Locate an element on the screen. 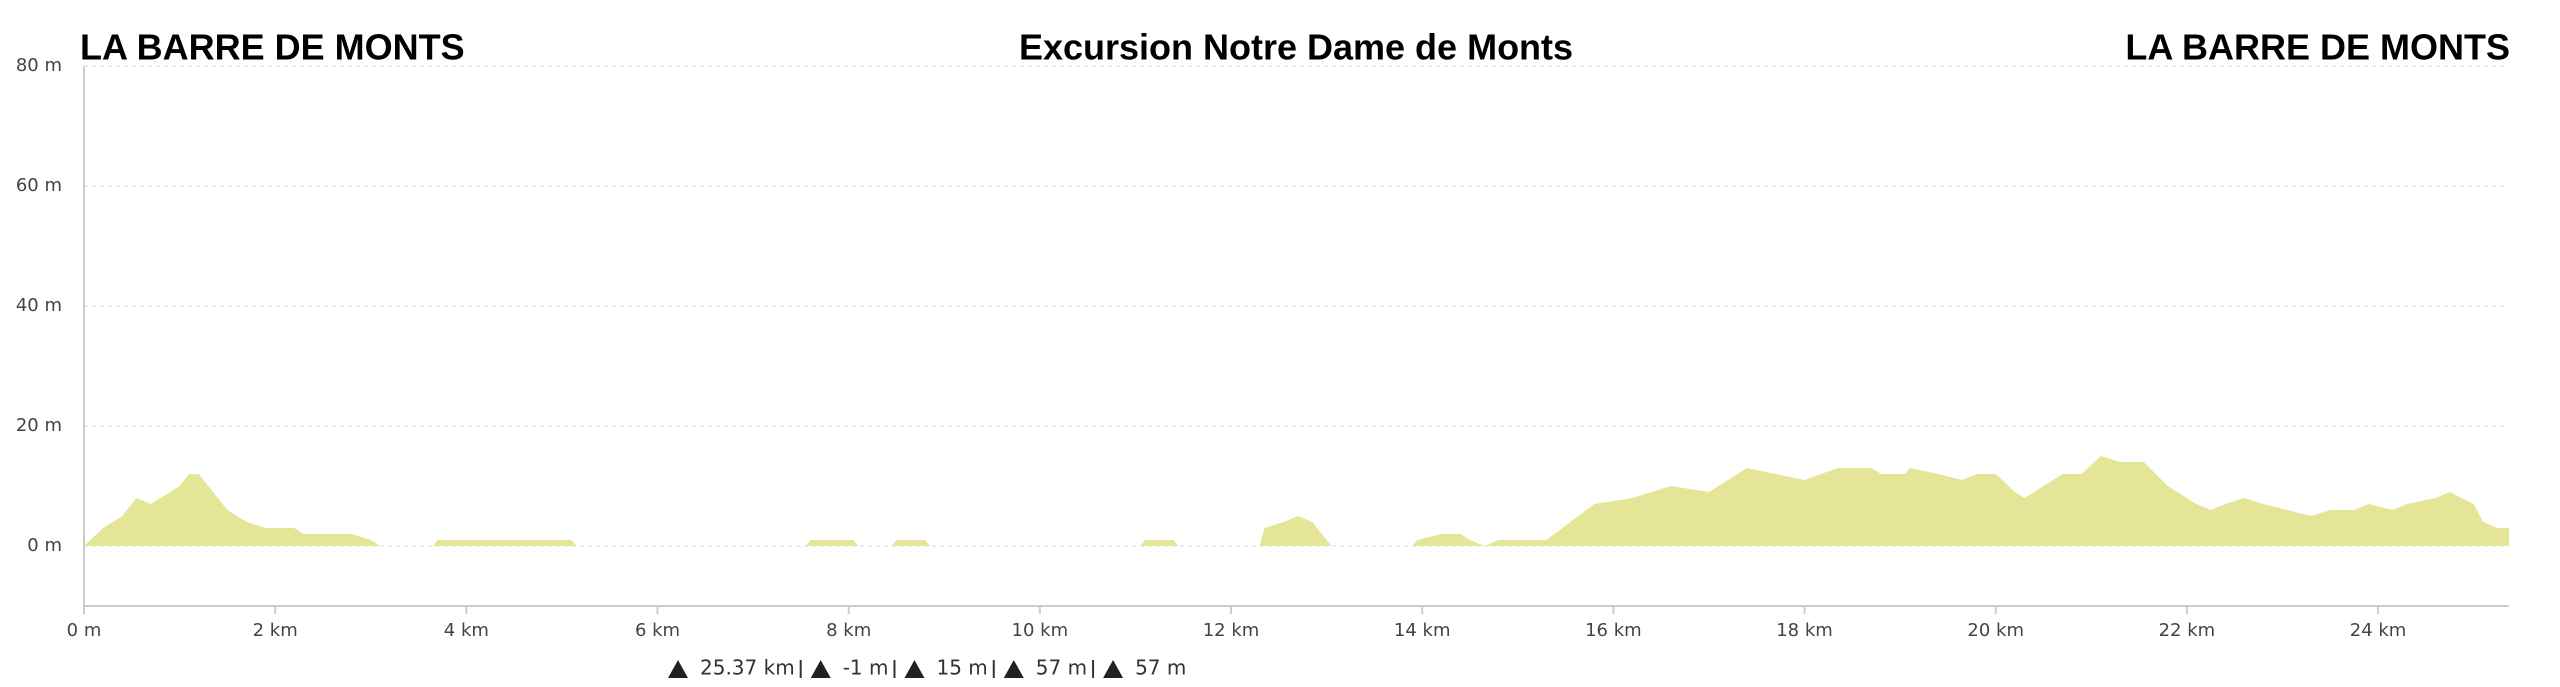 This screenshot has width=2560, height=687. x-tick-label: 10 km is located at coordinates (1040, 630).